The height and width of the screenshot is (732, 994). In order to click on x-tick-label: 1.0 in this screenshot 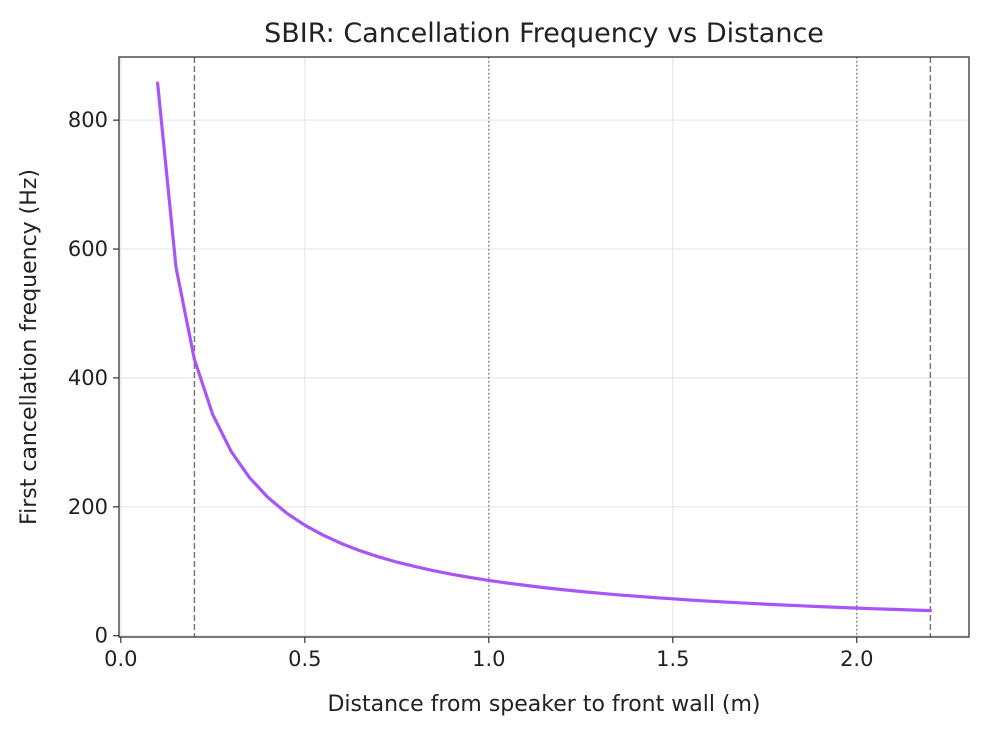, I will do `click(488, 659)`.